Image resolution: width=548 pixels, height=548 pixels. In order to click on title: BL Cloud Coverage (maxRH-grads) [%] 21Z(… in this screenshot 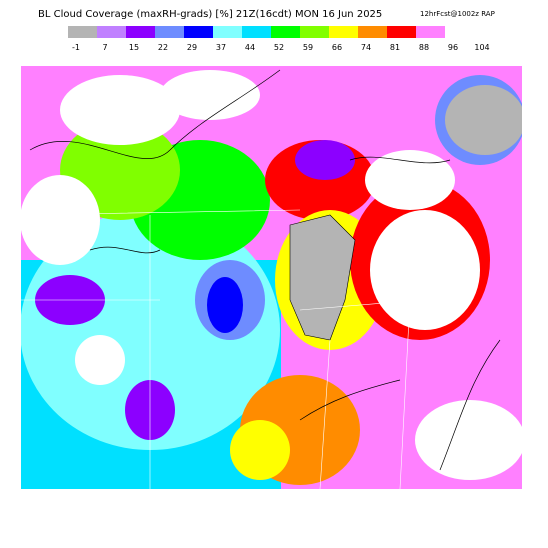, I will do `click(210, 14)`.